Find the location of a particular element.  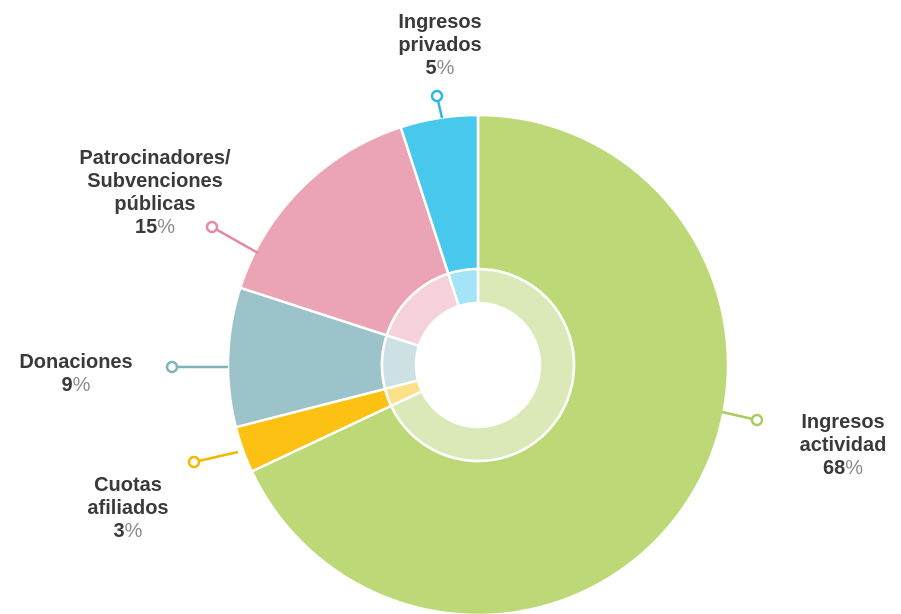

slice-label-line: actividad is located at coordinates (843, 445).